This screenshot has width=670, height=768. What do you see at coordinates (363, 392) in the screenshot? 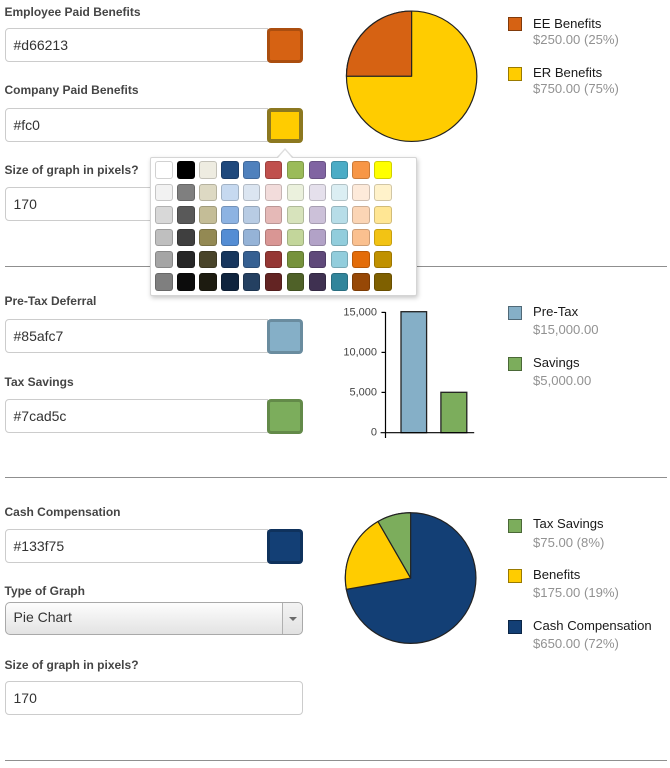
I see `svg-text: 5,000` at bounding box center [363, 392].